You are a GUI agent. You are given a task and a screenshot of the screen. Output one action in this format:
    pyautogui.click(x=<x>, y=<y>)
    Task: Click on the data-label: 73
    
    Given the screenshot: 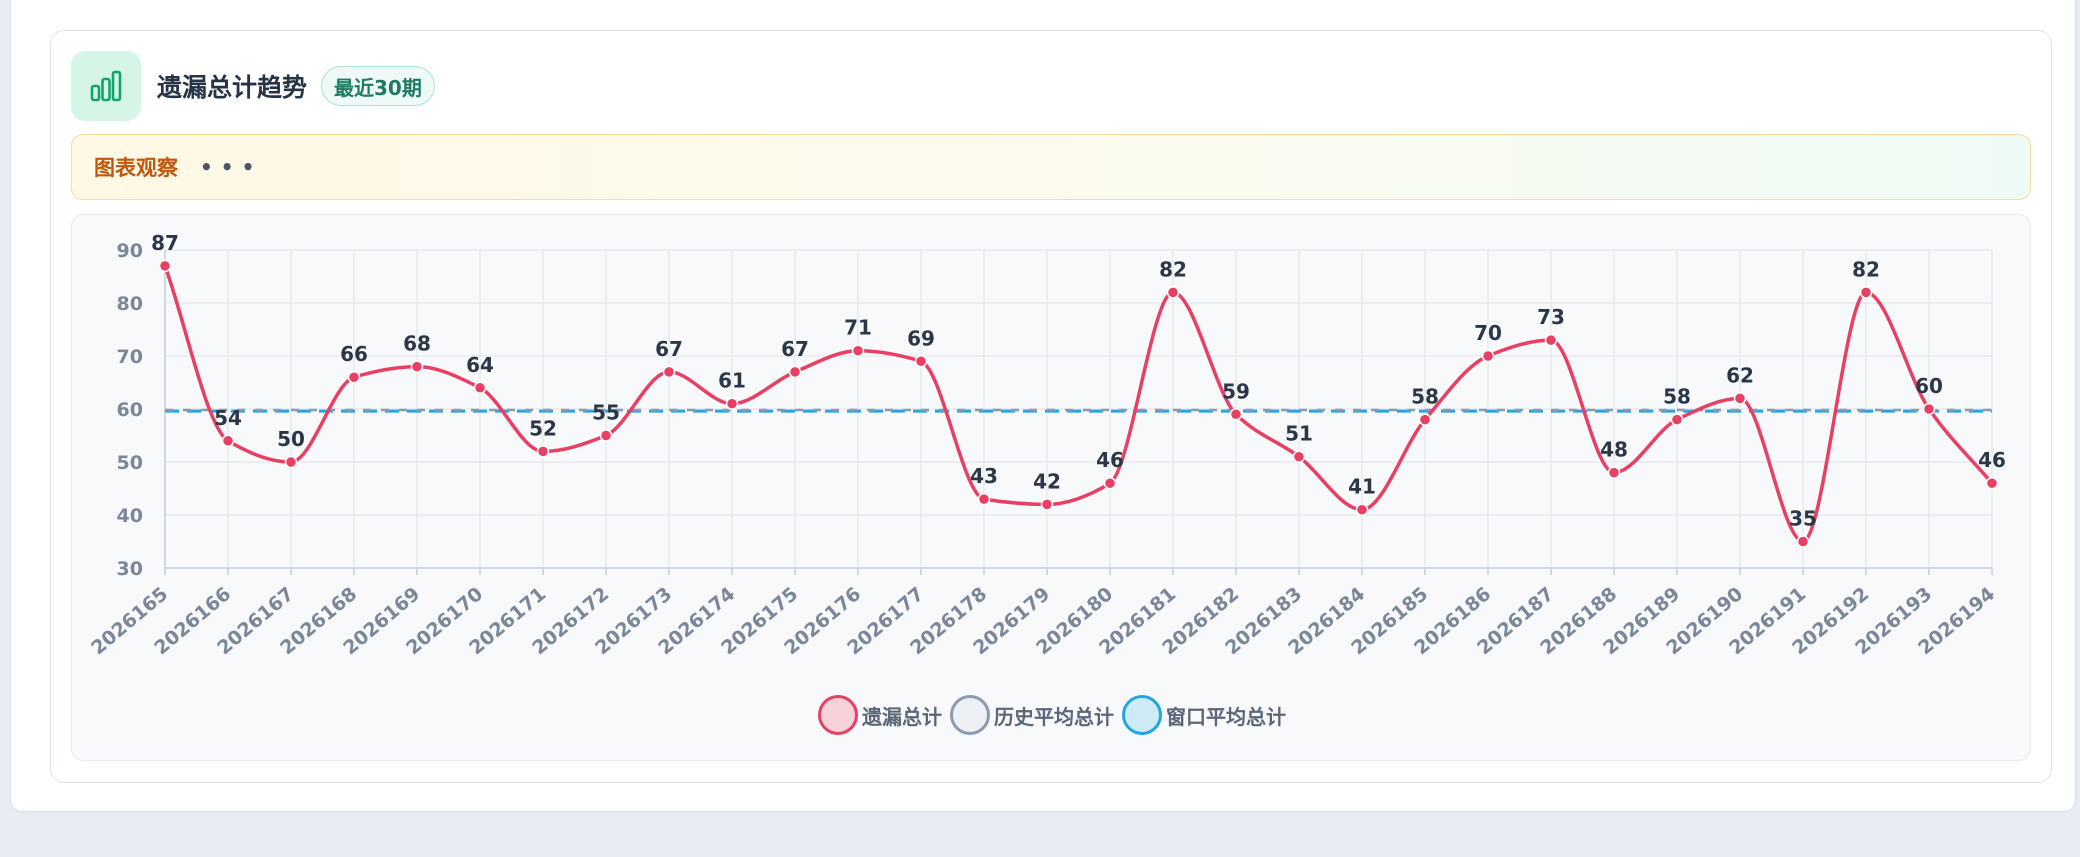 What is the action you would take?
    pyautogui.click(x=1551, y=317)
    